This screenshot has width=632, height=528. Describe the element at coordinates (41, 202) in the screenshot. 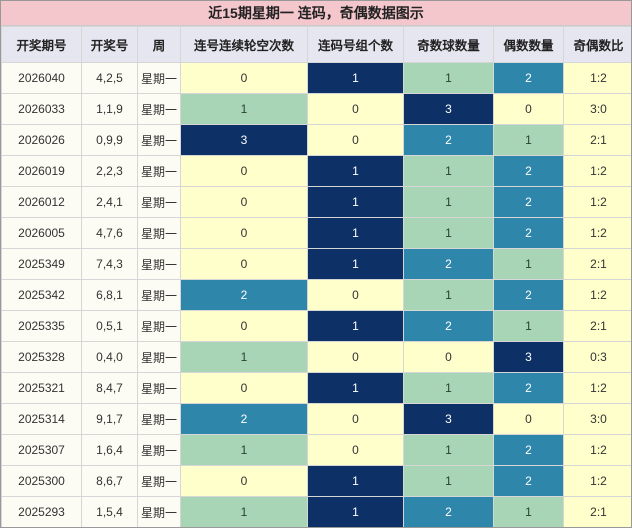

I see `period-cell: 2026012` at that location.